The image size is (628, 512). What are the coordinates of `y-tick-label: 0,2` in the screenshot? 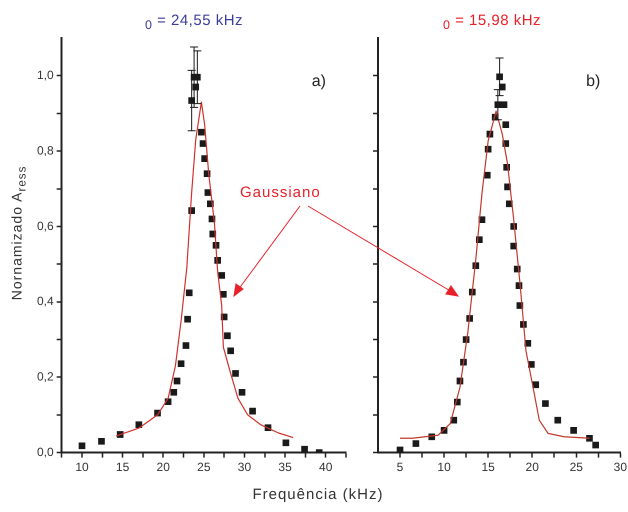 It's located at (45, 377).